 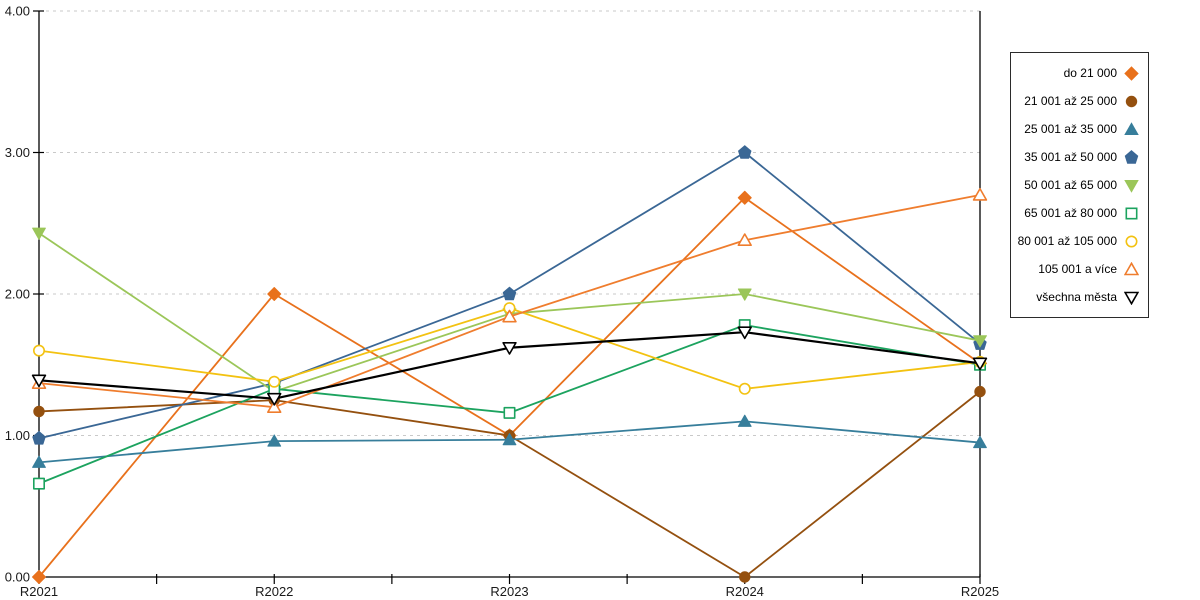 I want to click on pentagon-glyph, so click(x=1131, y=156).